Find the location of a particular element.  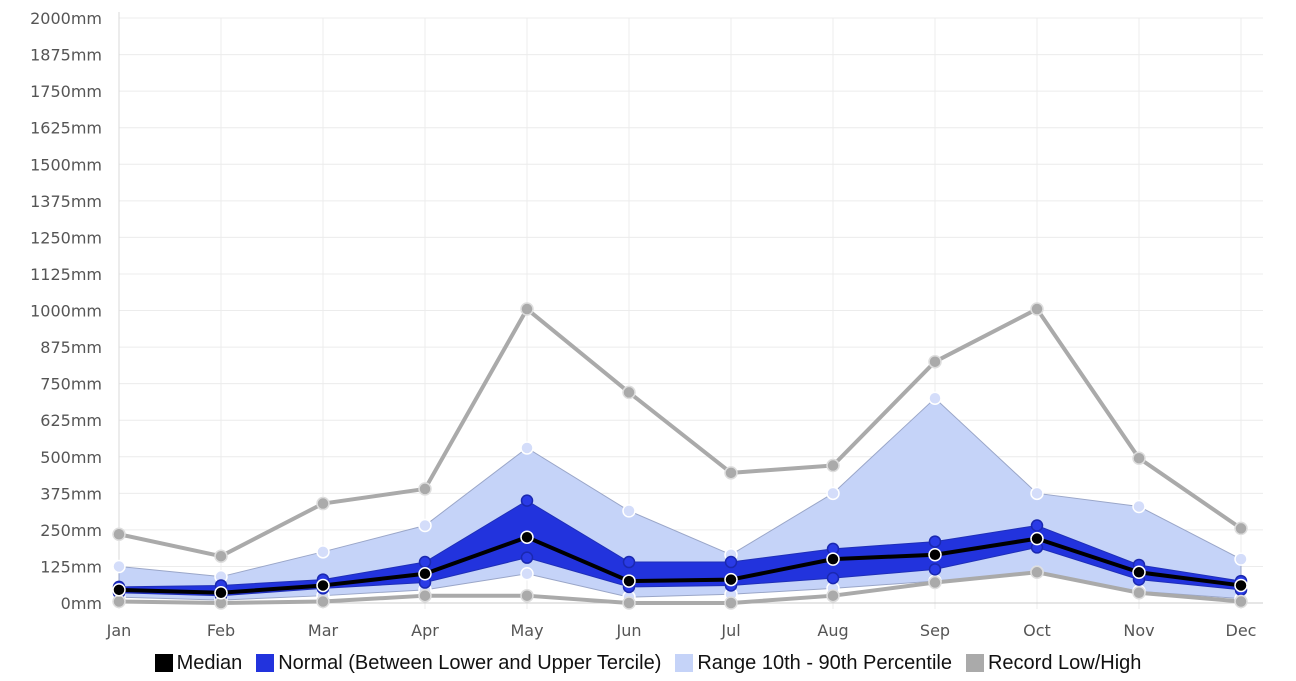

legend-item-range: Range 10th - 90th Percentile is located at coordinates (813, 663).